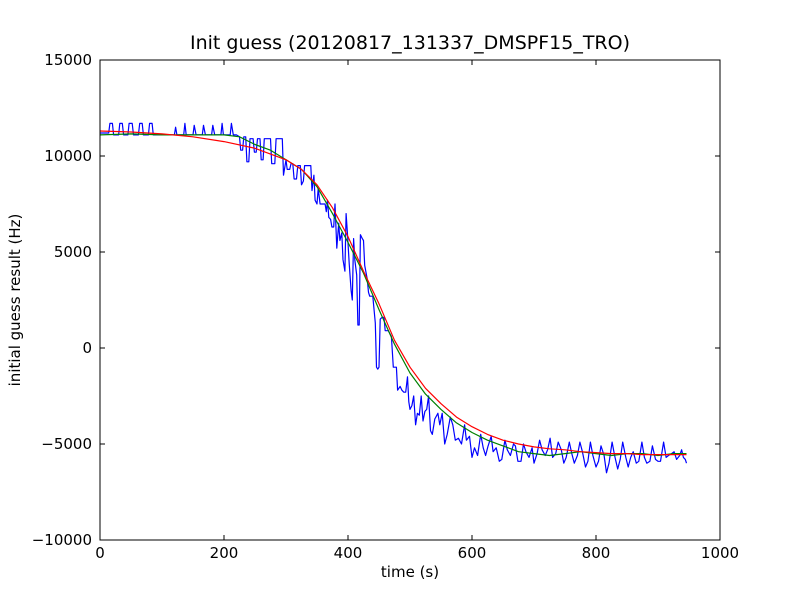  Describe the element at coordinates (66, 444) in the screenshot. I see `y-tick-label: −5000` at that location.